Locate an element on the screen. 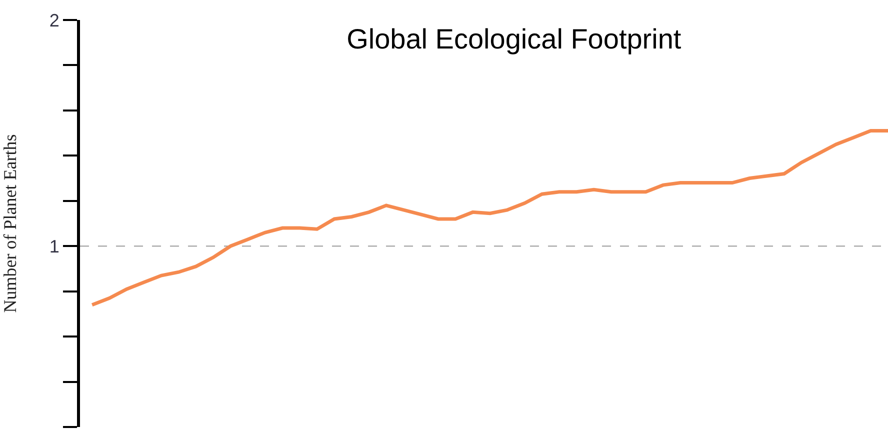 The height and width of the screenshot is (429, 888). chart-title: Global Ecological Footprint is located at coordinates (514, 38).